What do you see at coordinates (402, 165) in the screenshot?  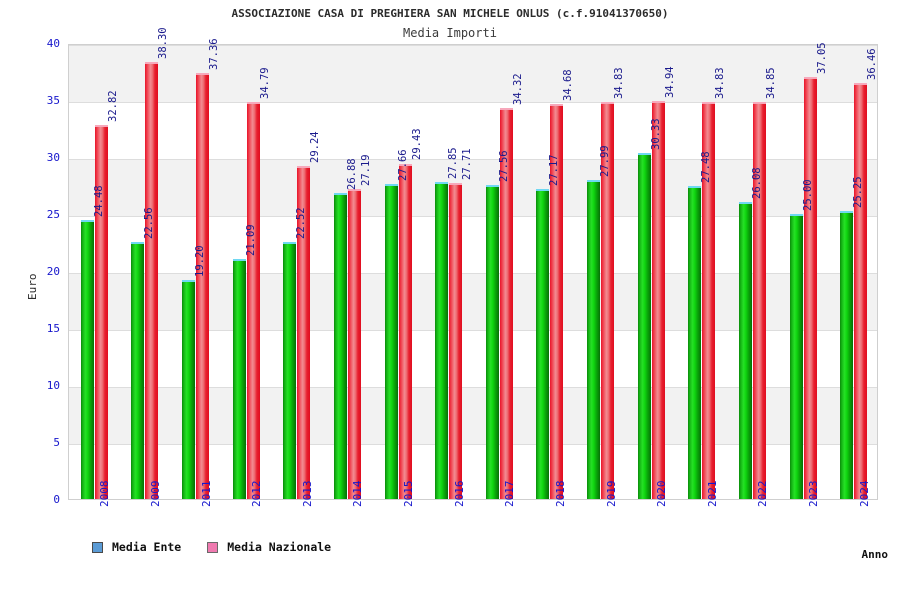 I see `value-label: 27.66` at bounding box center [402, 165].